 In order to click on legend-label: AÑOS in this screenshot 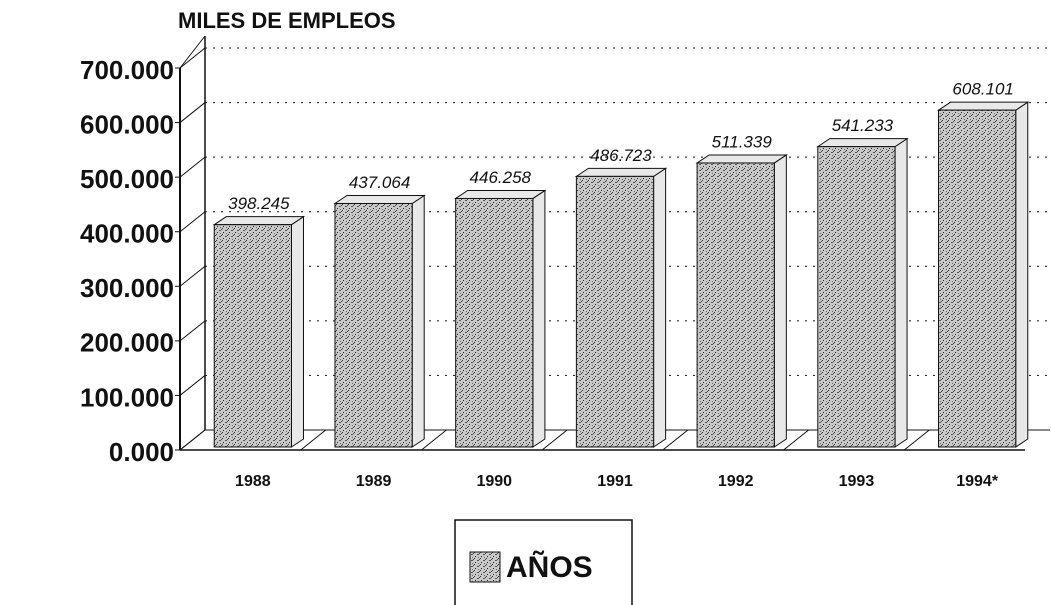, I will do `click(549, 567)`.